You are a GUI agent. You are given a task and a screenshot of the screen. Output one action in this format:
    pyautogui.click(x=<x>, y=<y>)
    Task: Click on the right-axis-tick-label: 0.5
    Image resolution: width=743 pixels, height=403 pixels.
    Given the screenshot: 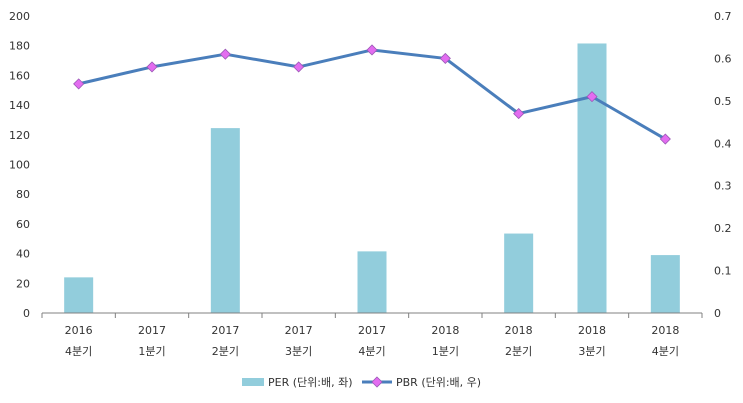 What is the action you would take?
    pyautogui.click(x=723, y=101)
    